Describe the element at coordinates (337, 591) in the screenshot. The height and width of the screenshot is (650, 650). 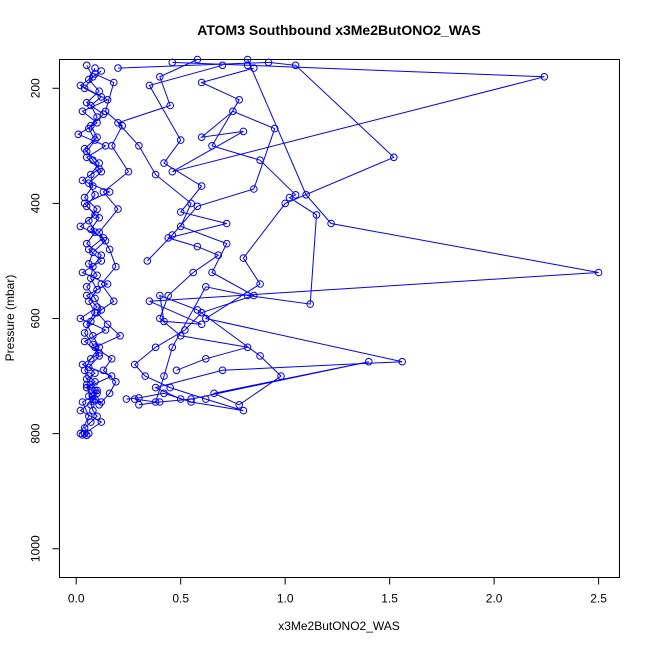
I see `x-axis: 0.0 0.5 1.0 1.5 2.0 2.5` at that location.